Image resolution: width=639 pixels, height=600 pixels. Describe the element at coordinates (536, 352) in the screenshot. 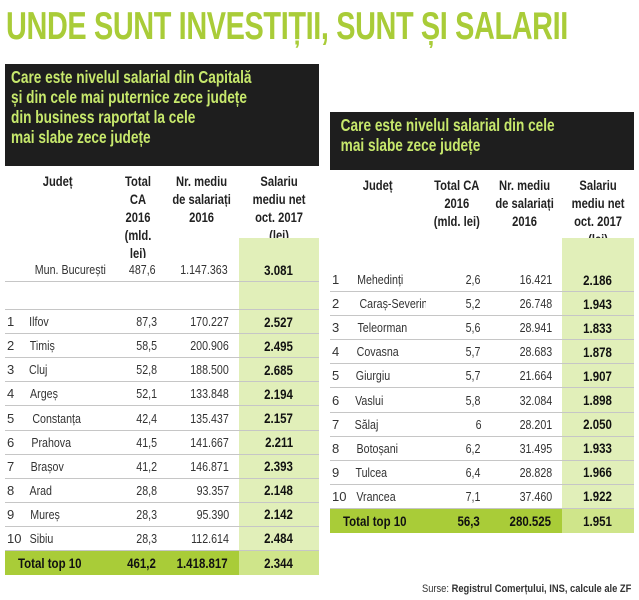

I see `employees-value: 28.683` at that location.